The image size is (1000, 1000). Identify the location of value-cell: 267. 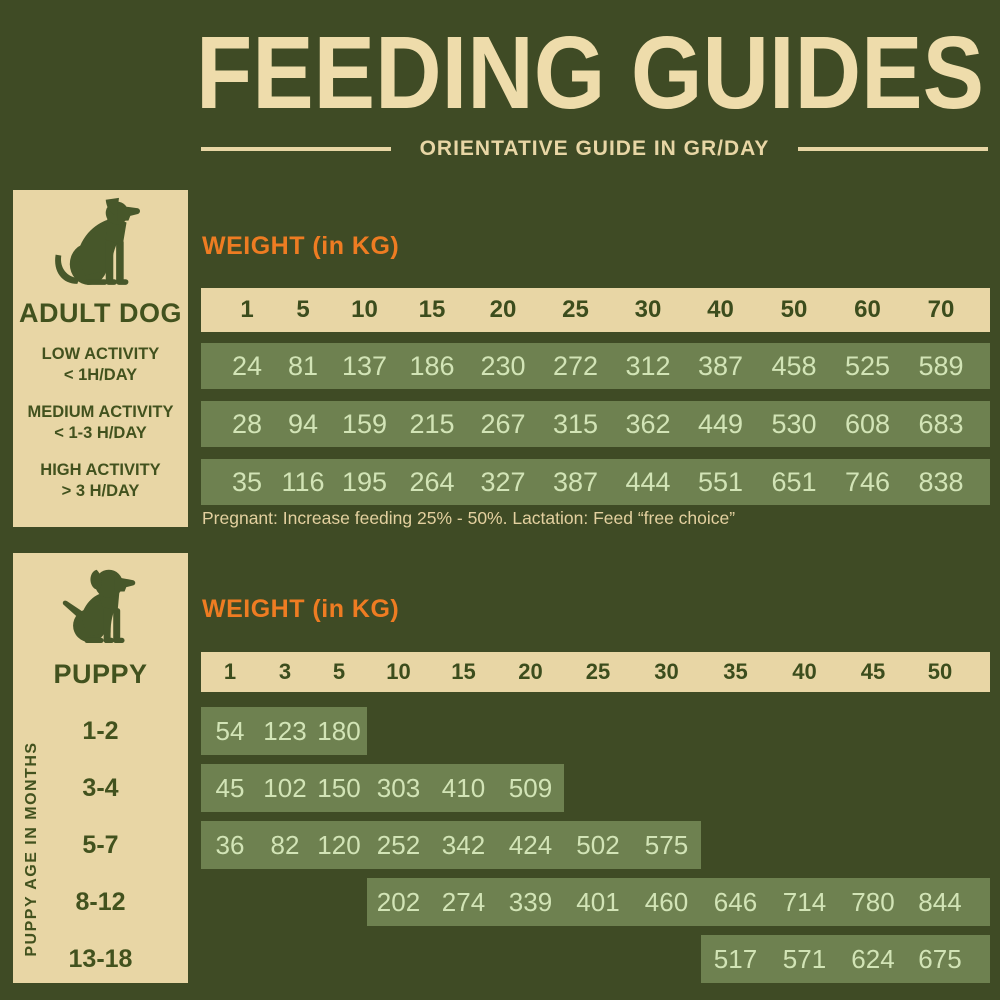
(503, 423).